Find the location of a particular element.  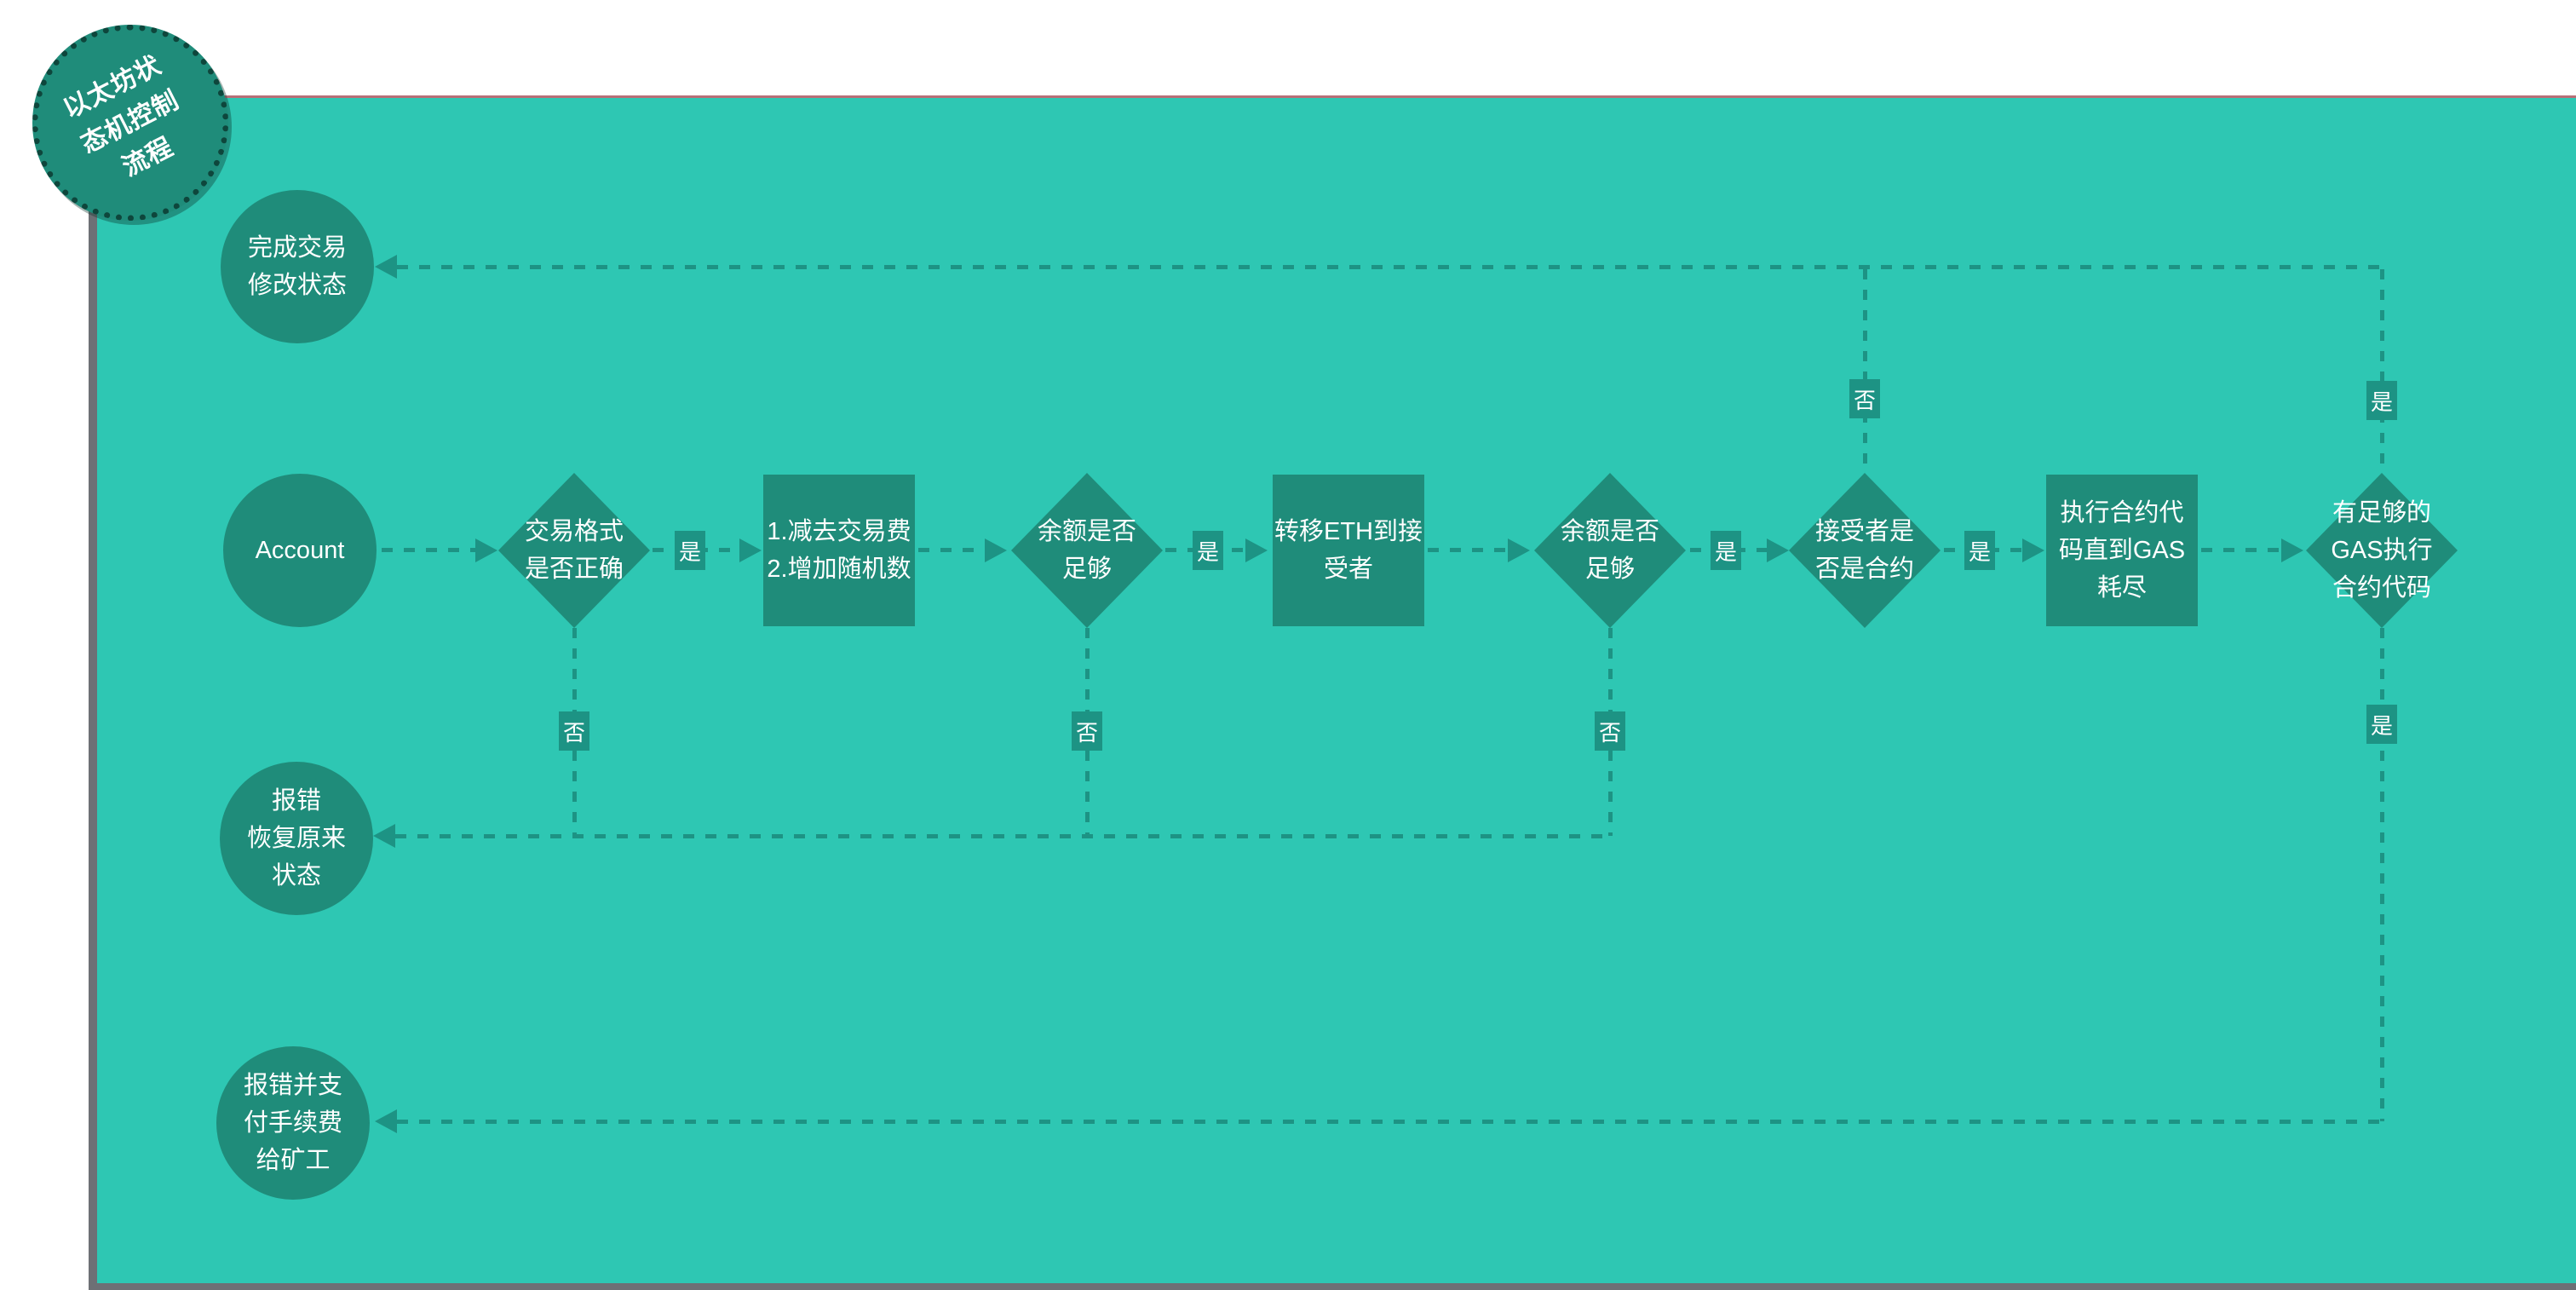

edge-d5-yes-up is located at coordinates (2382, 371).